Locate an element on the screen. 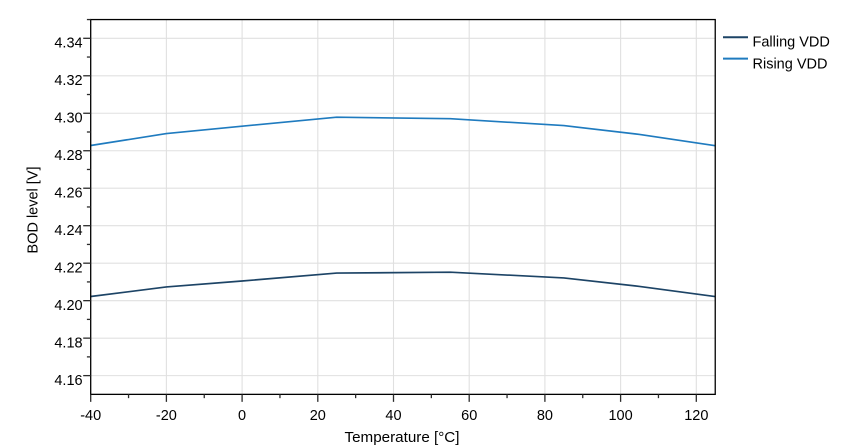  svg-text: 4.30 is located at coordinates (68, 119).